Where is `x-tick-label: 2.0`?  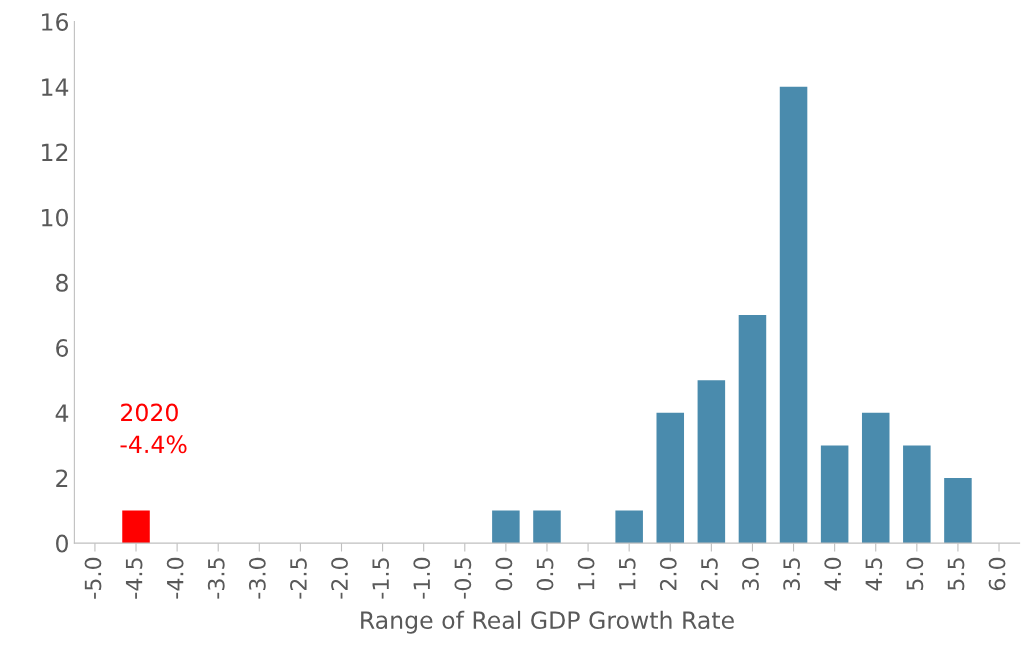
x-tick-label: 2.0 is located at coordinates (668, 574).